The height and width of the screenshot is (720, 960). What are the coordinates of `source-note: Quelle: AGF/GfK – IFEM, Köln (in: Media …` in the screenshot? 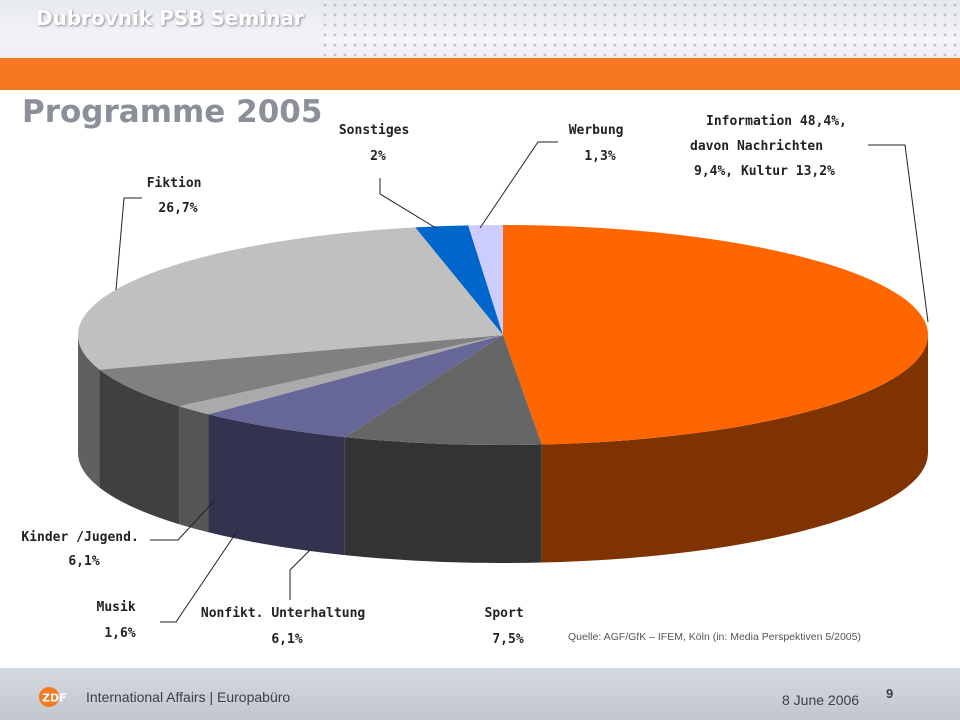 It's located at (714, 637).